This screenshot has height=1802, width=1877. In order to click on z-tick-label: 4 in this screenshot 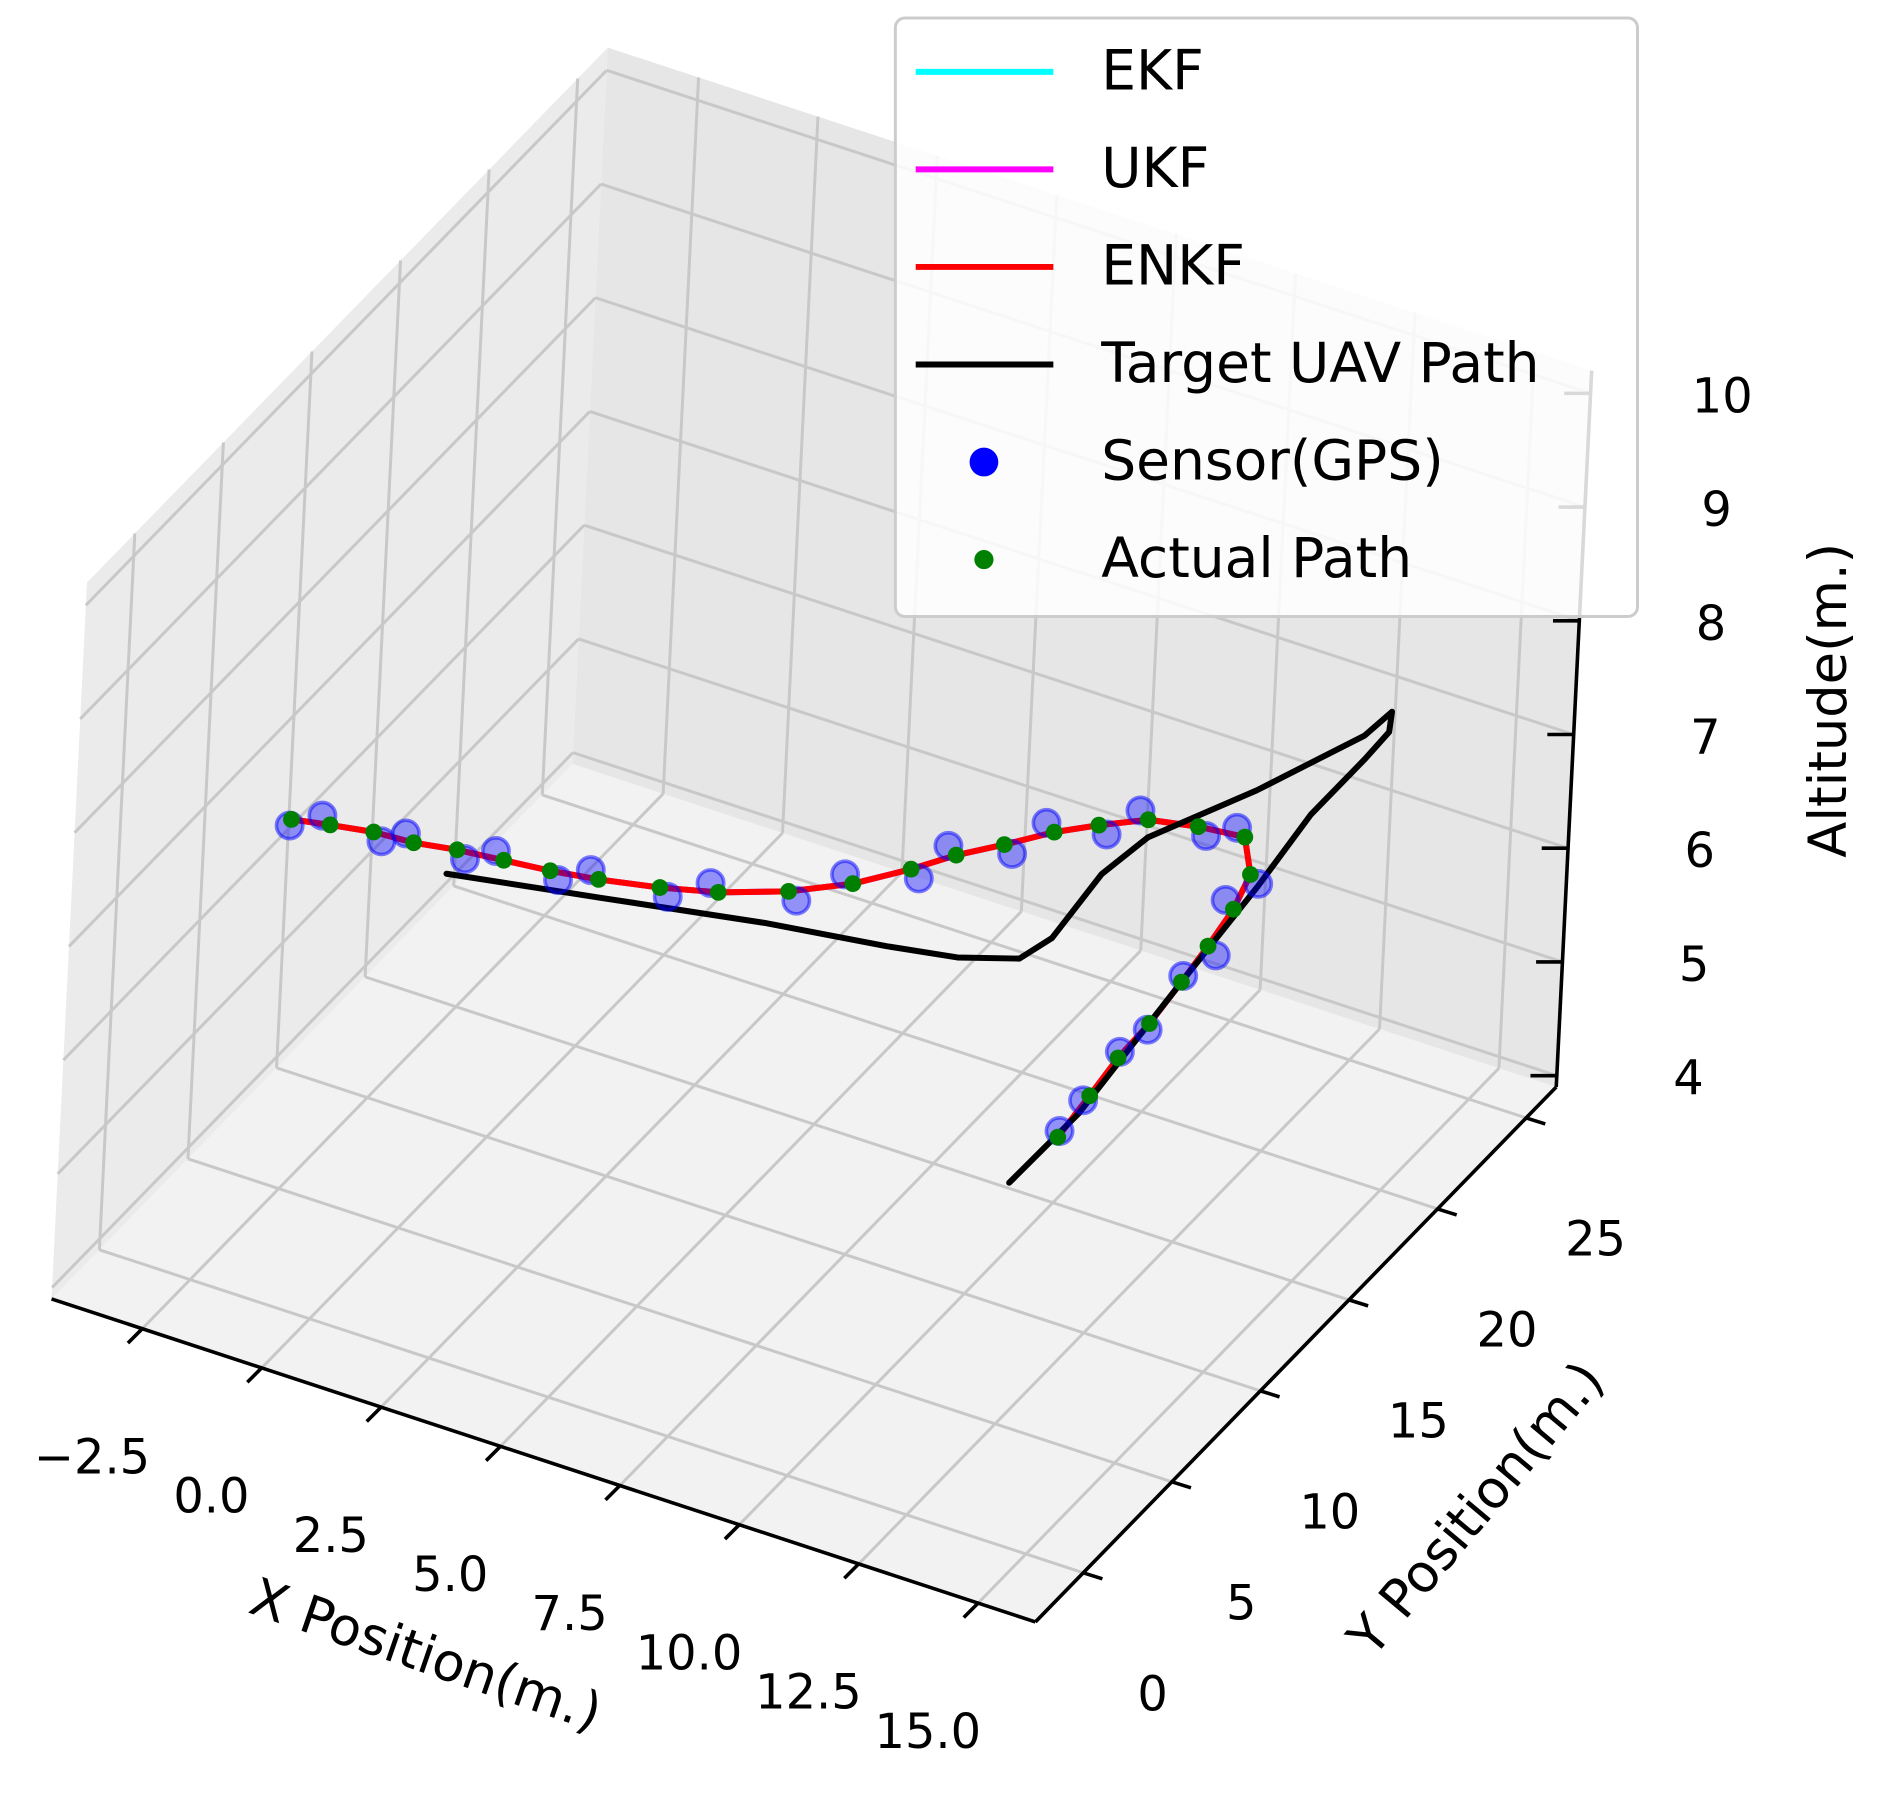, I will do `click(1688, 1079)`.